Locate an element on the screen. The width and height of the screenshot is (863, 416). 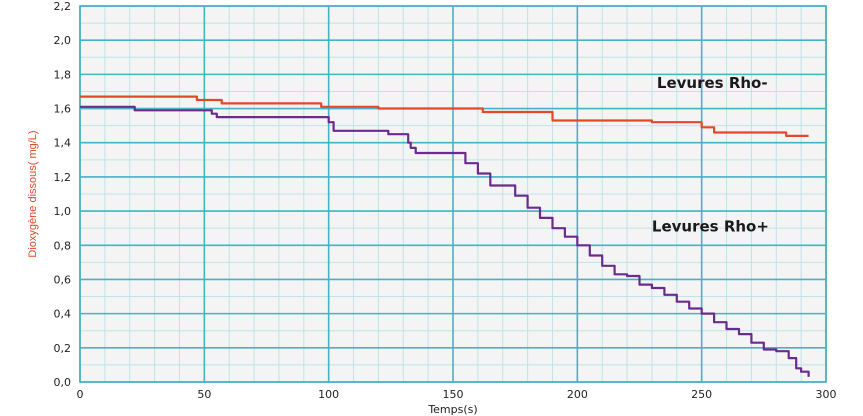
y-tick-label: 0,4 is located at coordinates (63, 314).